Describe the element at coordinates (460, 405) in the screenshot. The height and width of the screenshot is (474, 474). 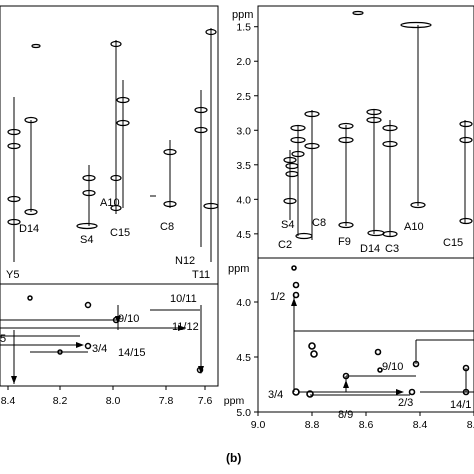
I see `connect-label: 14/1` at that location.